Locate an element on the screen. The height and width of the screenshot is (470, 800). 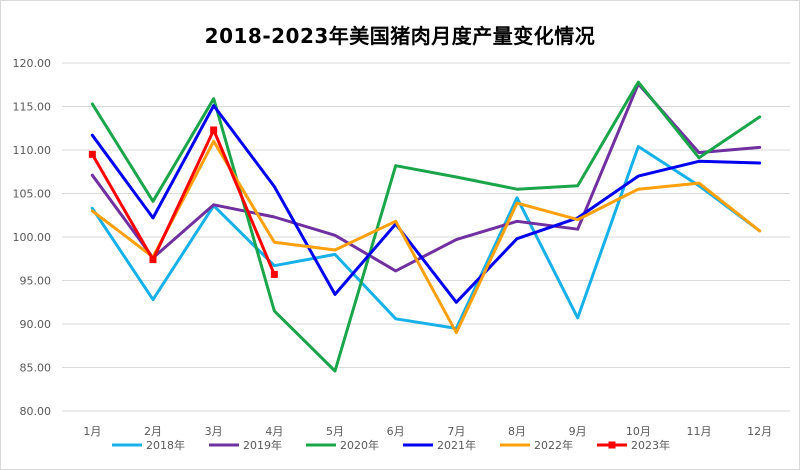
legend-label: 2023年 is located at coordinates (650, 445).